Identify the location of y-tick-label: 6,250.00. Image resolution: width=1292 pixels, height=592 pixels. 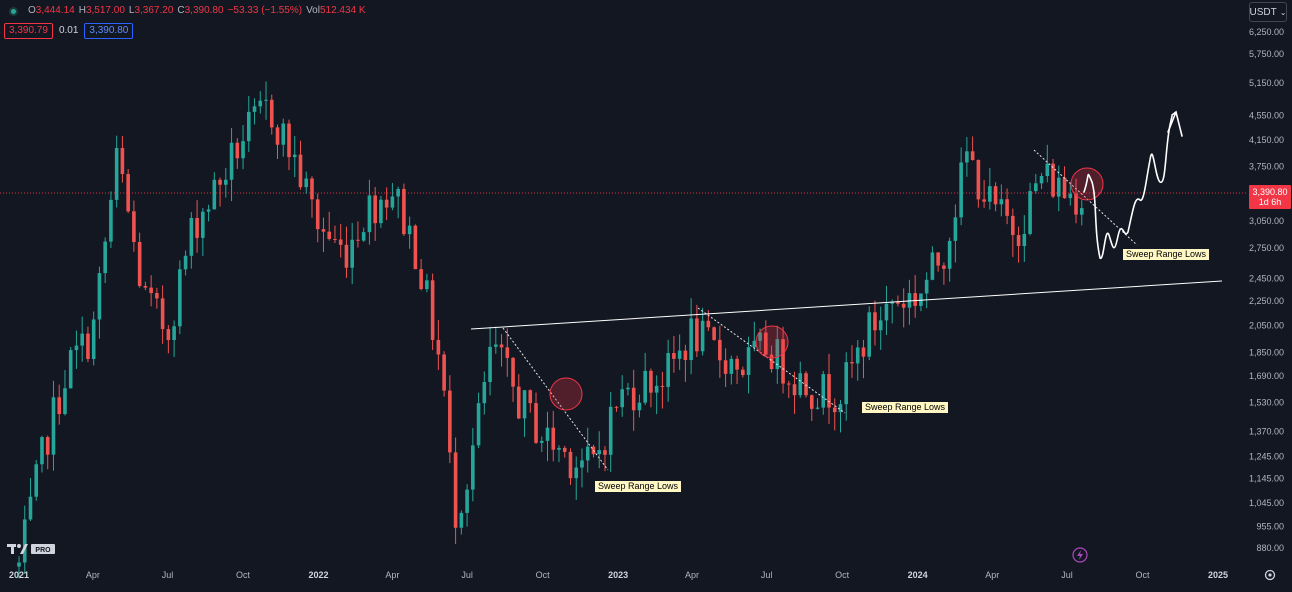
(1266, 32).